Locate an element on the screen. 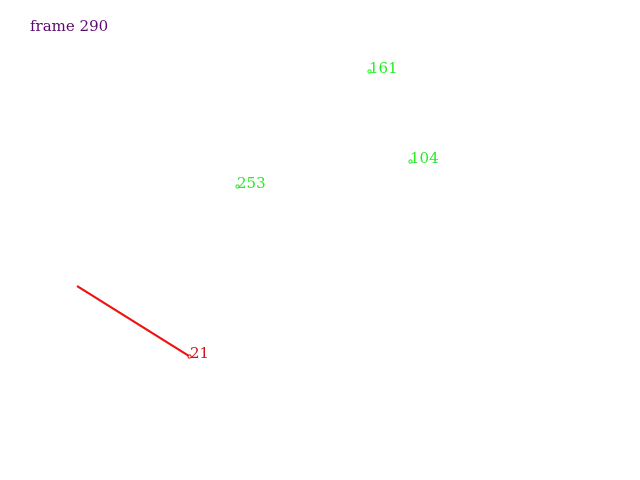 This screenshot has height=480, width=640. point-253: 253 is located at coordinates (250, 183).